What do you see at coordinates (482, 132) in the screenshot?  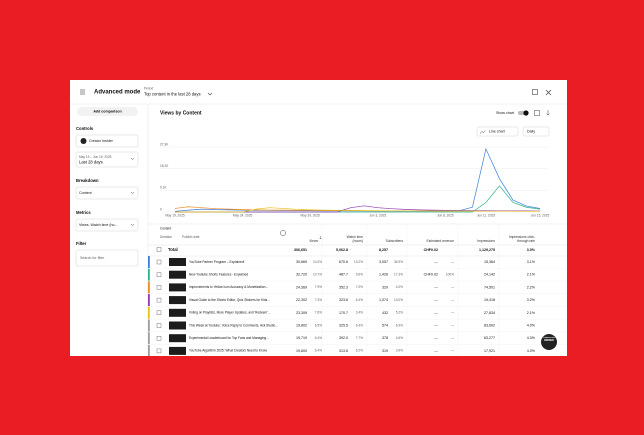 I see `chart-type-icon` at bounding box center [482, 132].